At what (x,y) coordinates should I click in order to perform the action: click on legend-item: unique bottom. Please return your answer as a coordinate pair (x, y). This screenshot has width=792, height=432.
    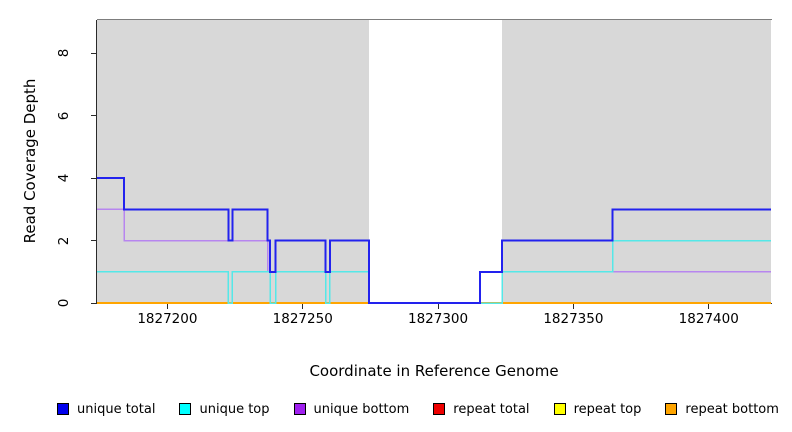
    Looking at the image, I should click on (351, 409).